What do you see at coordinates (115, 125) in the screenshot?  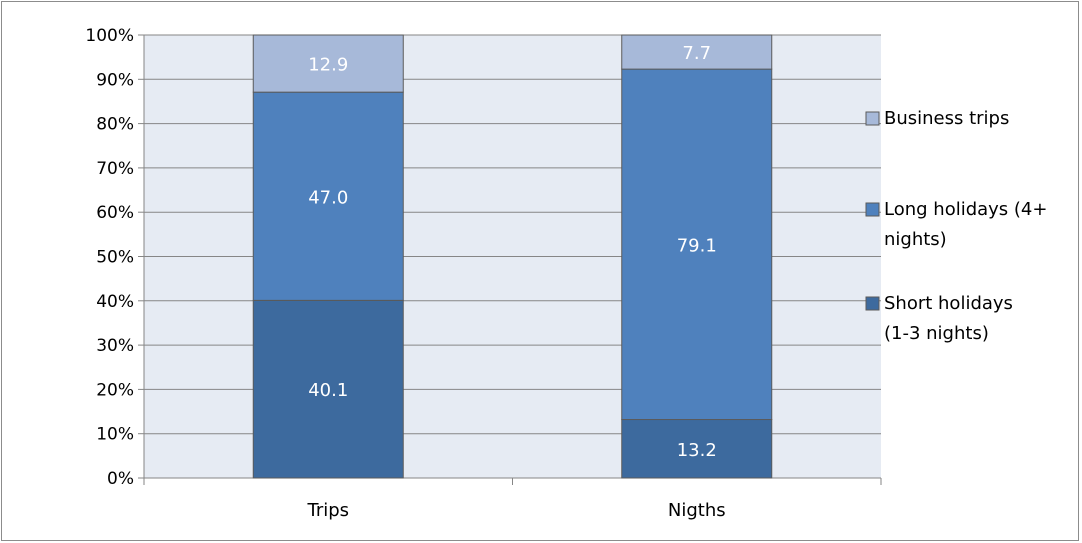 I see `y-tick-label: 80%` at bounding box center [115, 125].